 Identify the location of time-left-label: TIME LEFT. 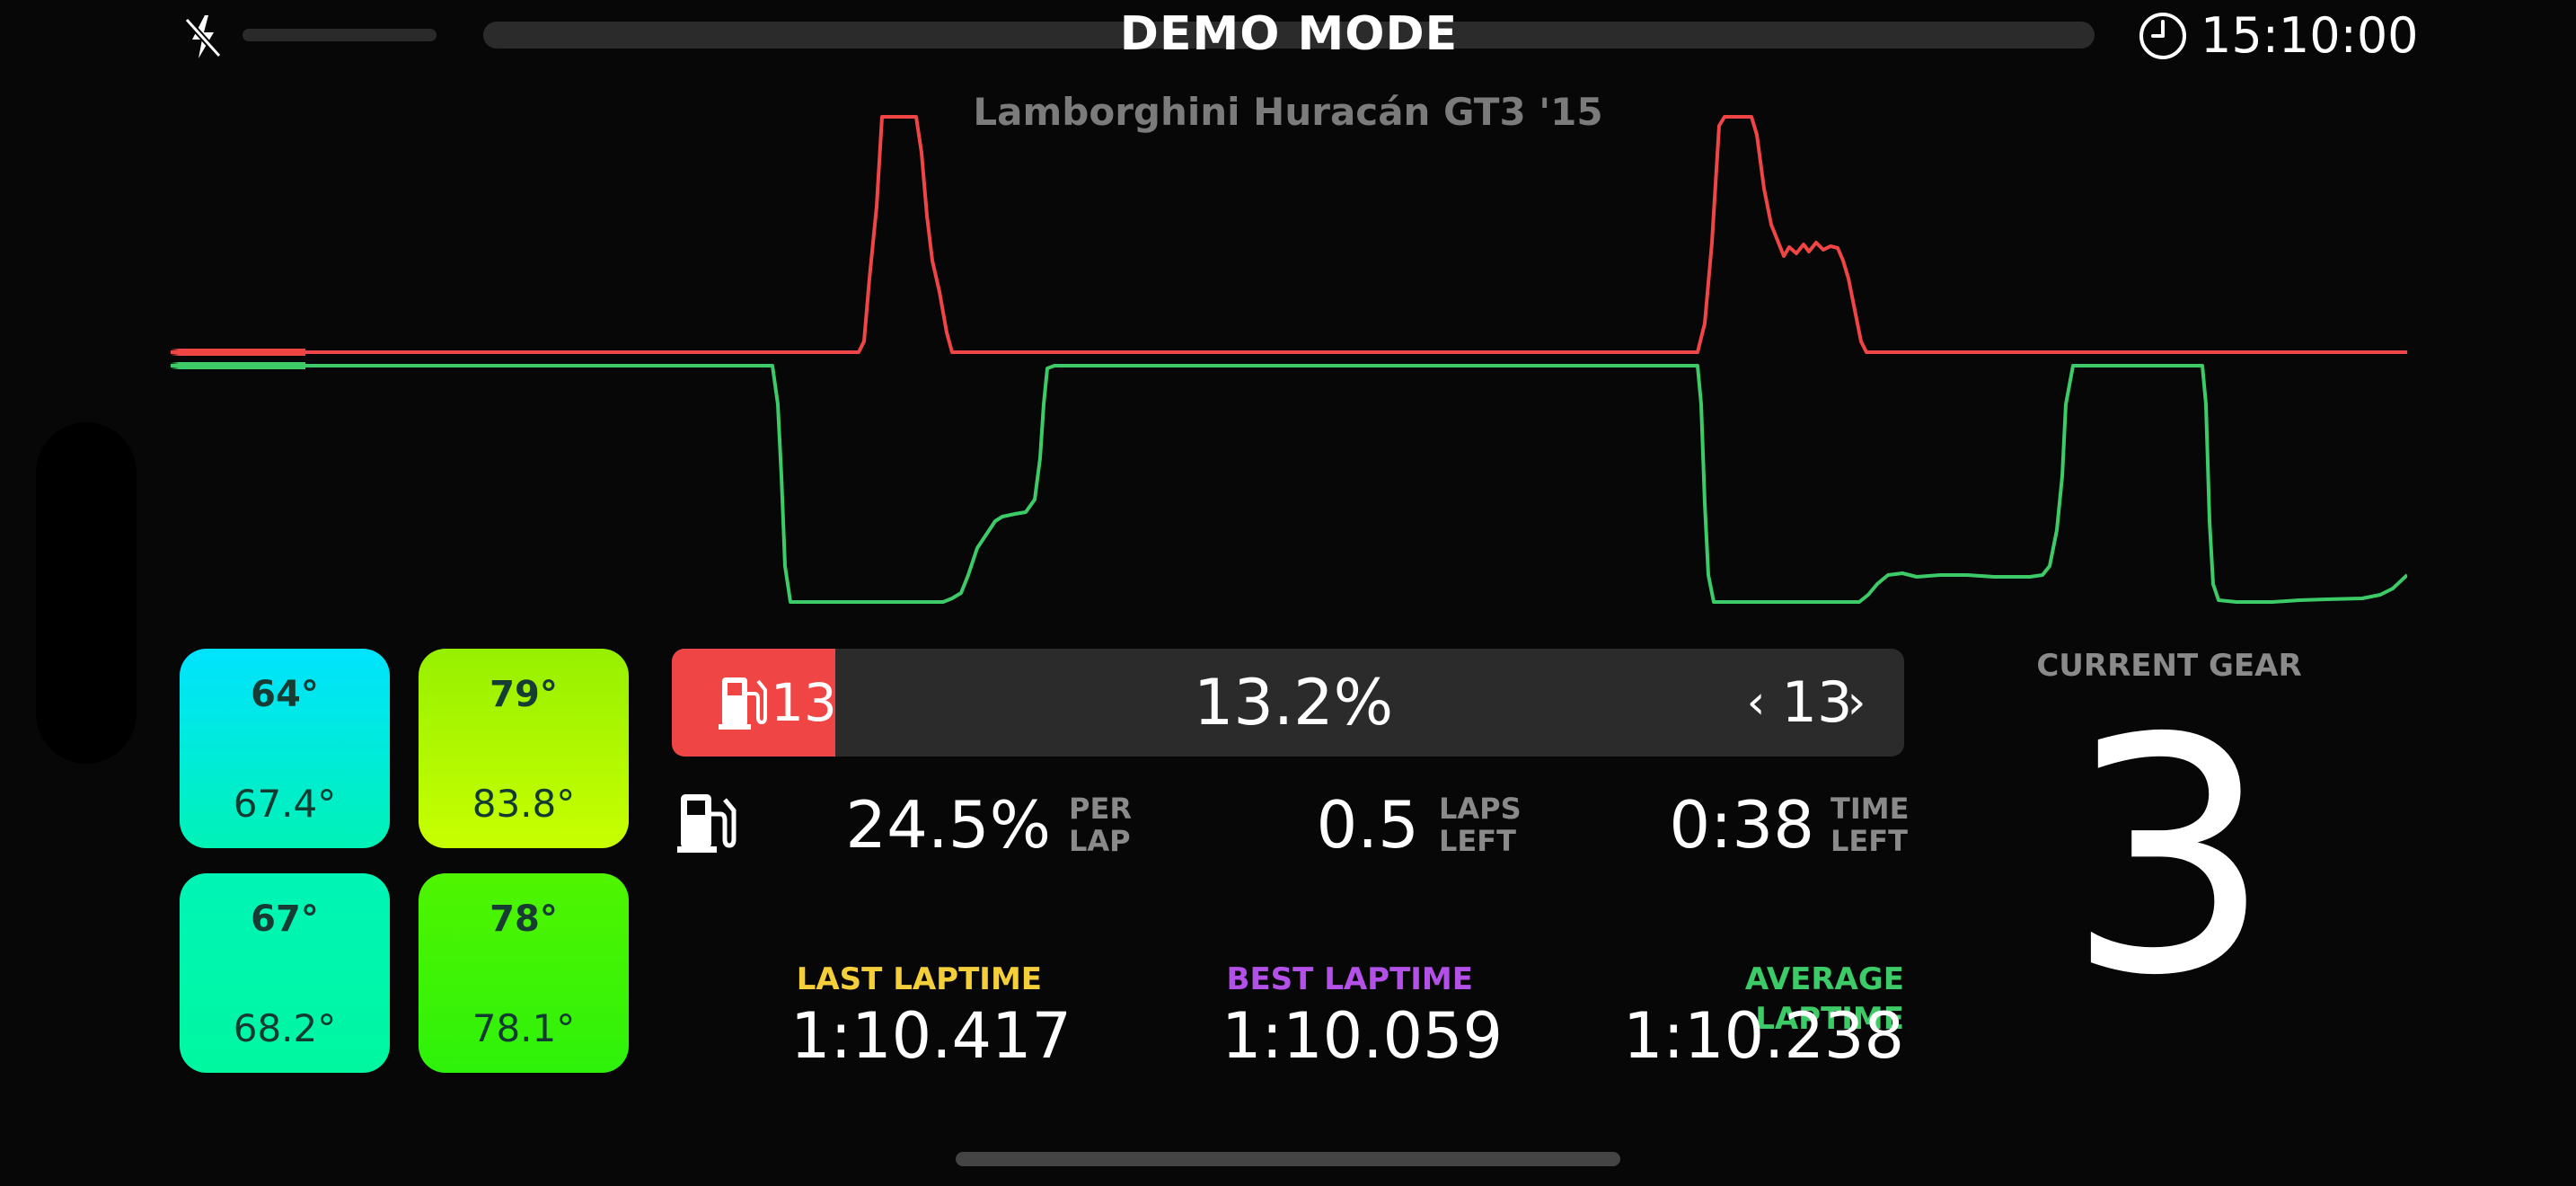
(1870, 824).